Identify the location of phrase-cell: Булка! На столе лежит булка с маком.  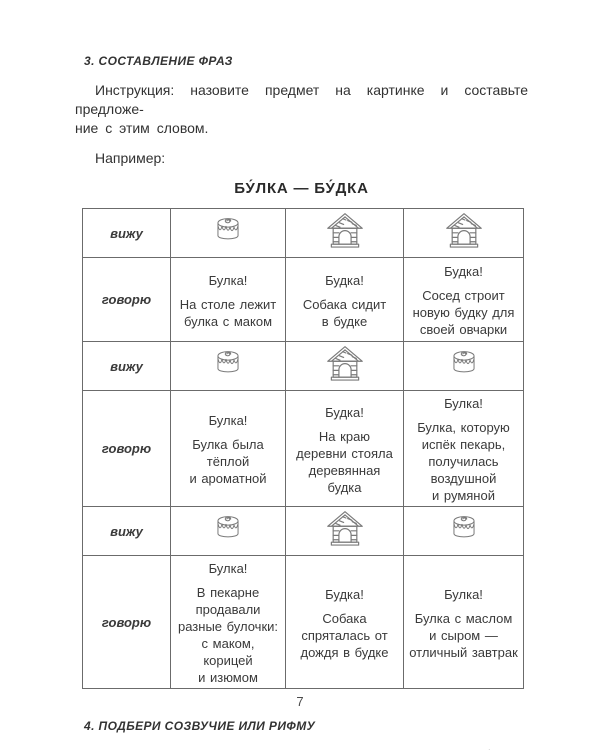
(228, 299).